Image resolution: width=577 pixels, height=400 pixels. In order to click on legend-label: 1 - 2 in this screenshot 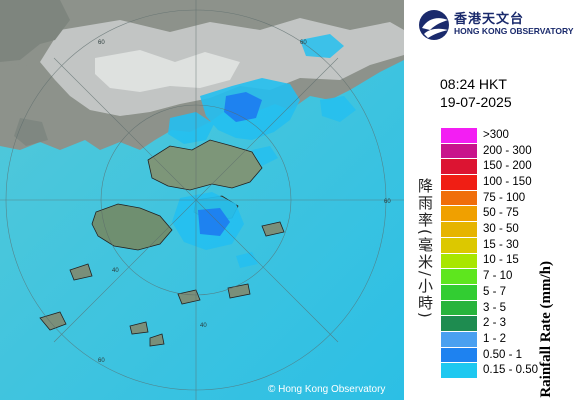, I will do `click(495, 338)`.